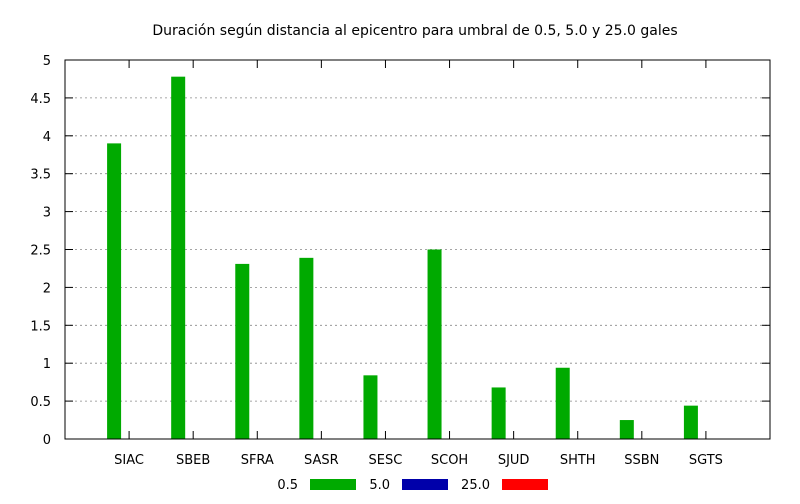 This screenshot has width=800, height=504. What do you see at coordinates (287, 485) in the screenshot?
I see `legend-label: 0.5` at bounding box center [287, 485].